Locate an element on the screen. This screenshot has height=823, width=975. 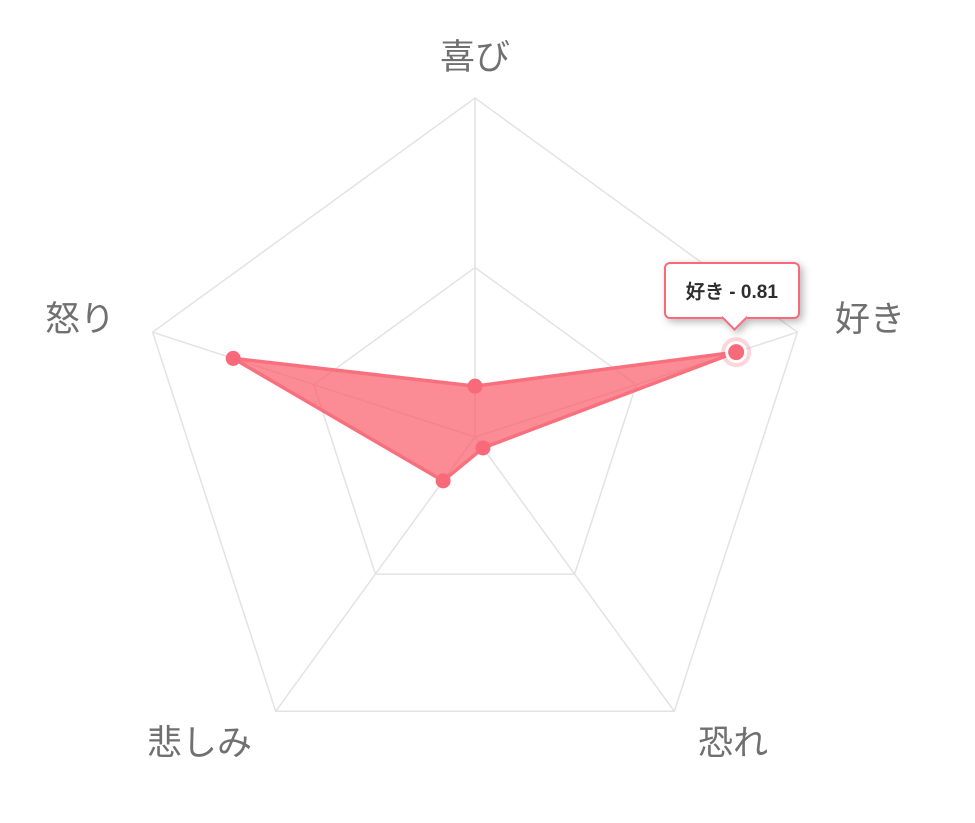
axis-label-sadness: 悲しみ is located at coordinates (199, 743).